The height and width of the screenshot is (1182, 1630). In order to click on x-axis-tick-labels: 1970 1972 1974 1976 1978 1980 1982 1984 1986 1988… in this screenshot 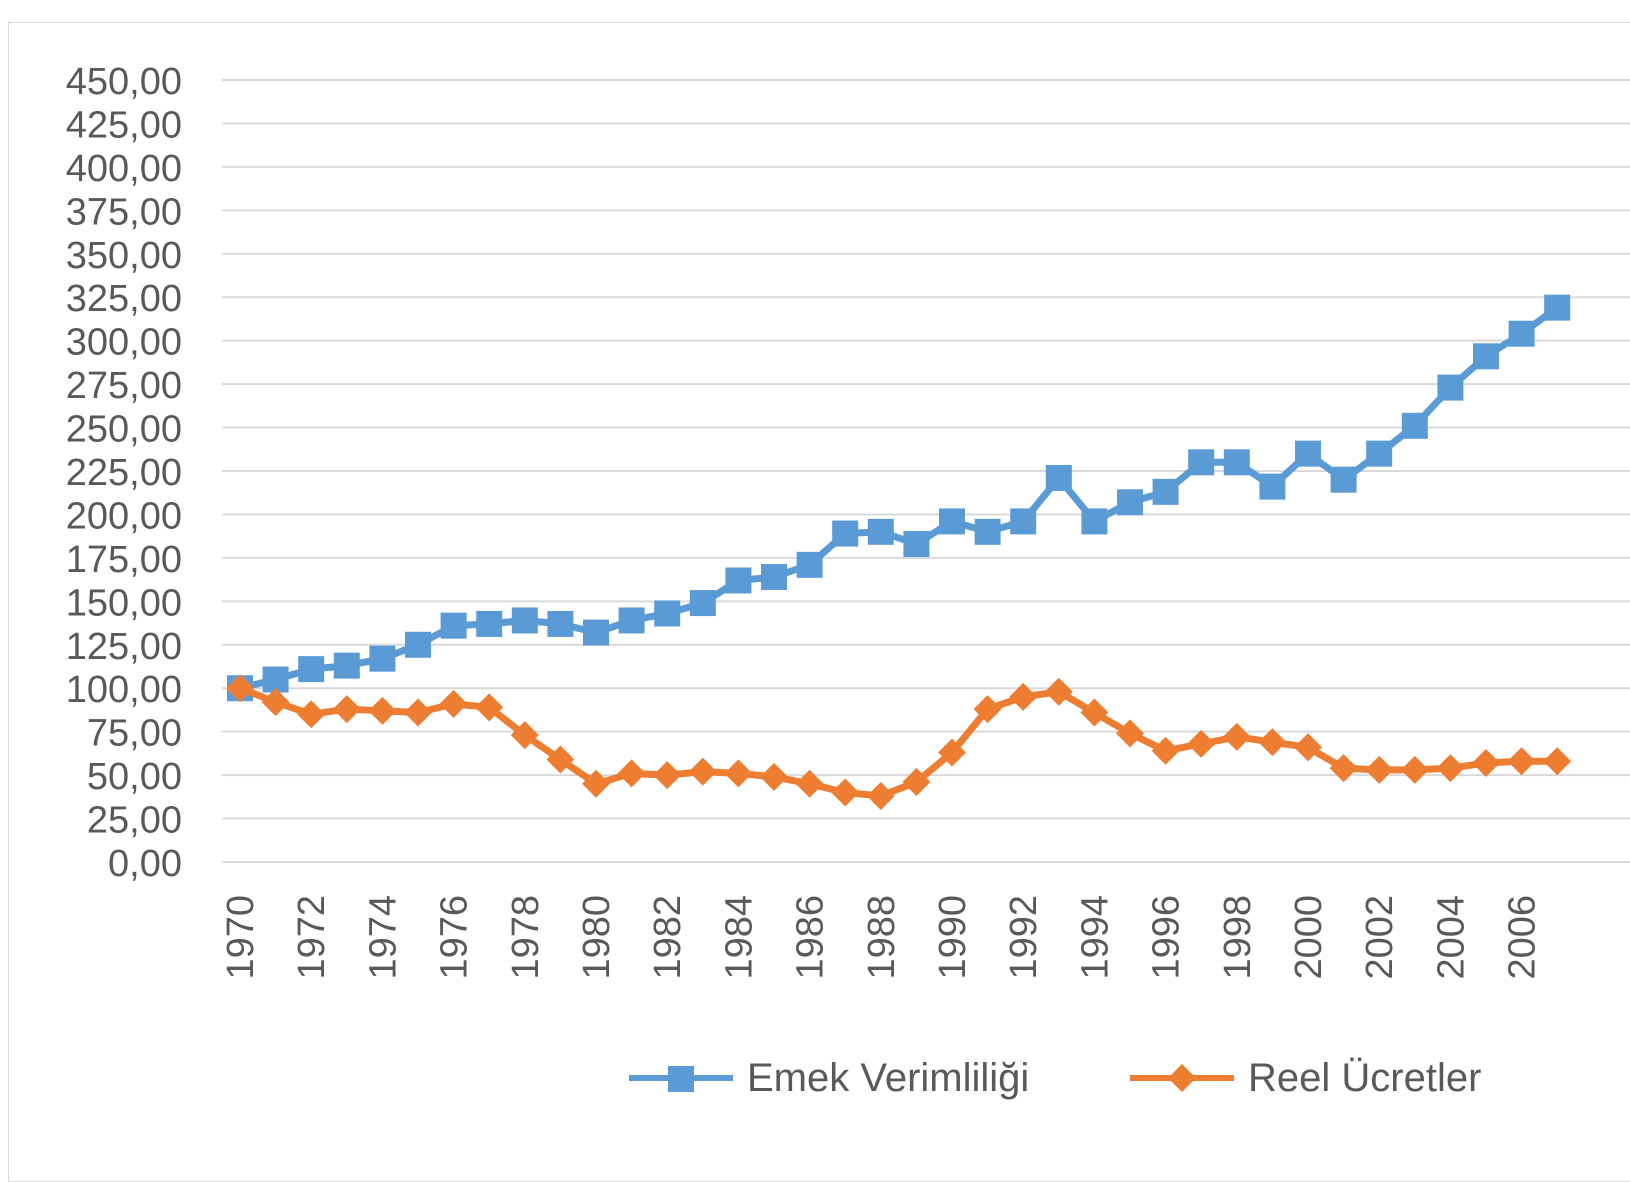, I will do `click(882, 937)`.